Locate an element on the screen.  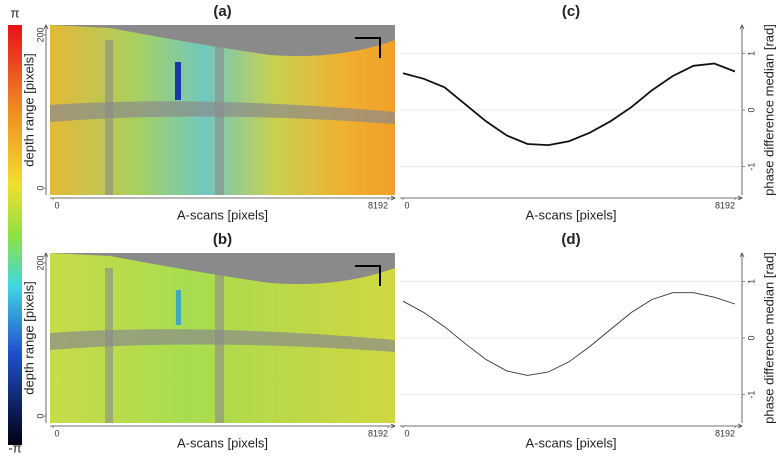
colorbar-min: -π is located at coordinates (14, 447).